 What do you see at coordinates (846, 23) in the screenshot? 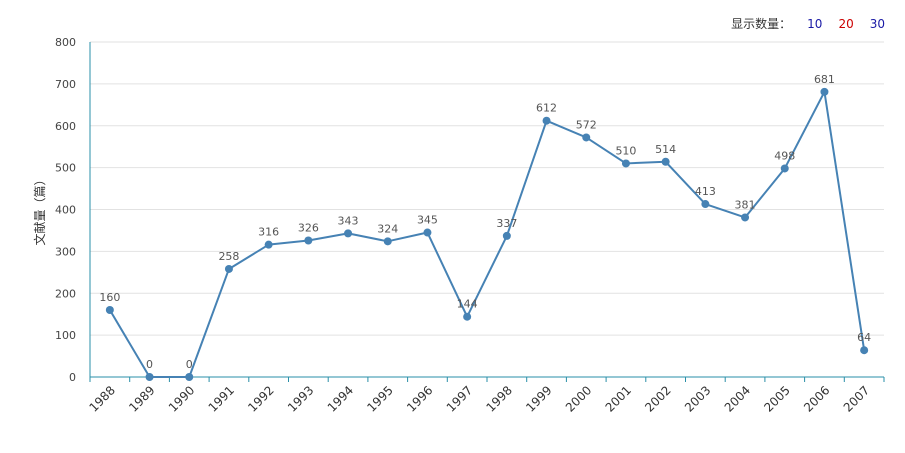
I see `display-count-option-20: 20` at bounding box center [846, 23].